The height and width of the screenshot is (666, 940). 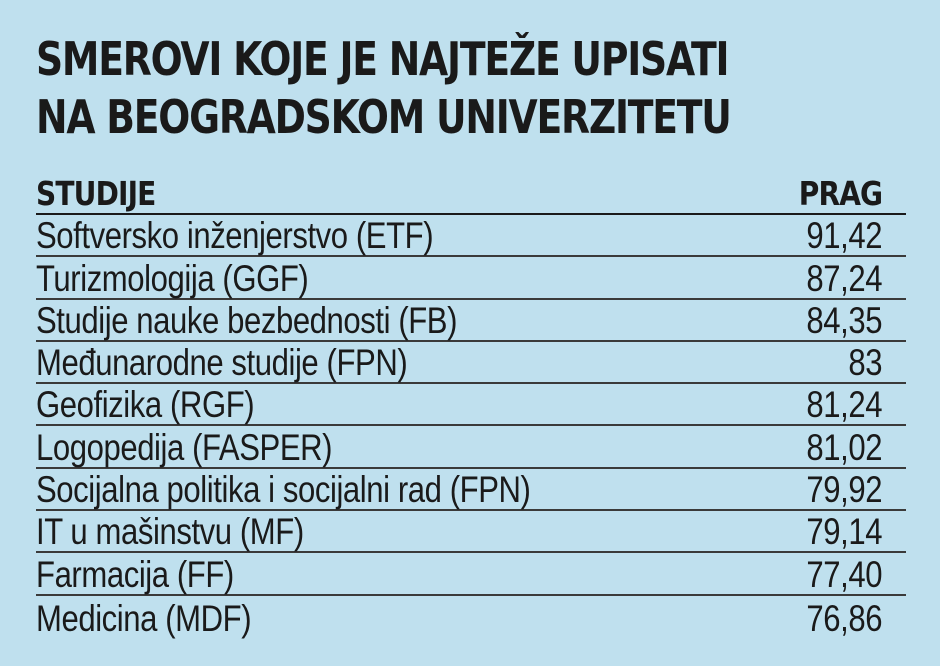 What do you see at coordinates (283, 490) in the screenshot?
I see `study-program-name: Socijalna politika i socijalni rad (FPN)` at bounding box center [283, 490].